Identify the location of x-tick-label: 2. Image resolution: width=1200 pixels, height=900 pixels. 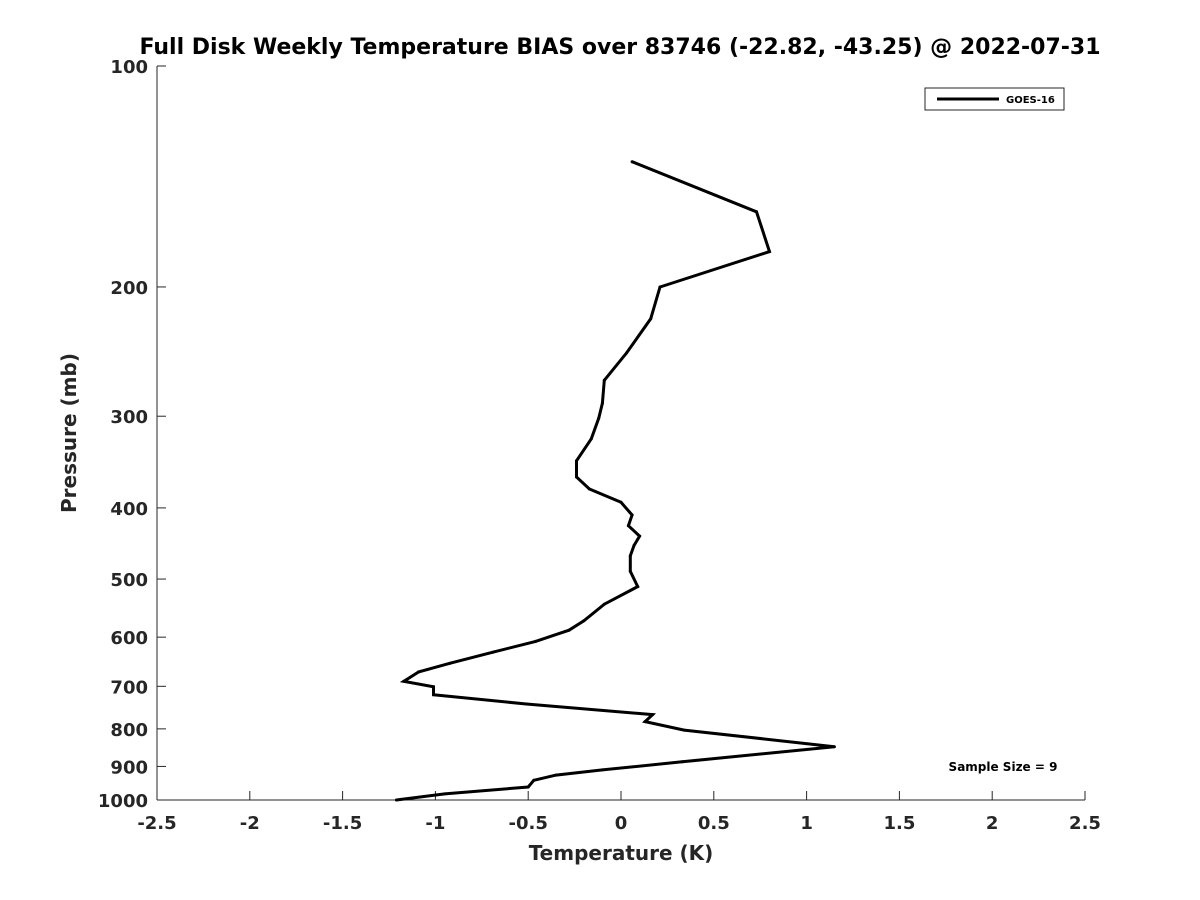
(992, 823).